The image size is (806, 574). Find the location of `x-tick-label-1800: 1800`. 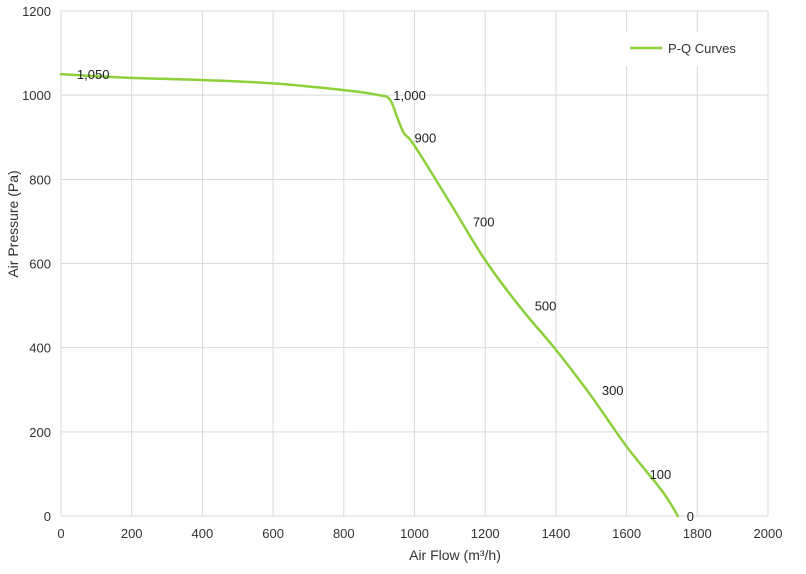

x-tick-label-1800: 1800 is located at coordinates (697, 533).